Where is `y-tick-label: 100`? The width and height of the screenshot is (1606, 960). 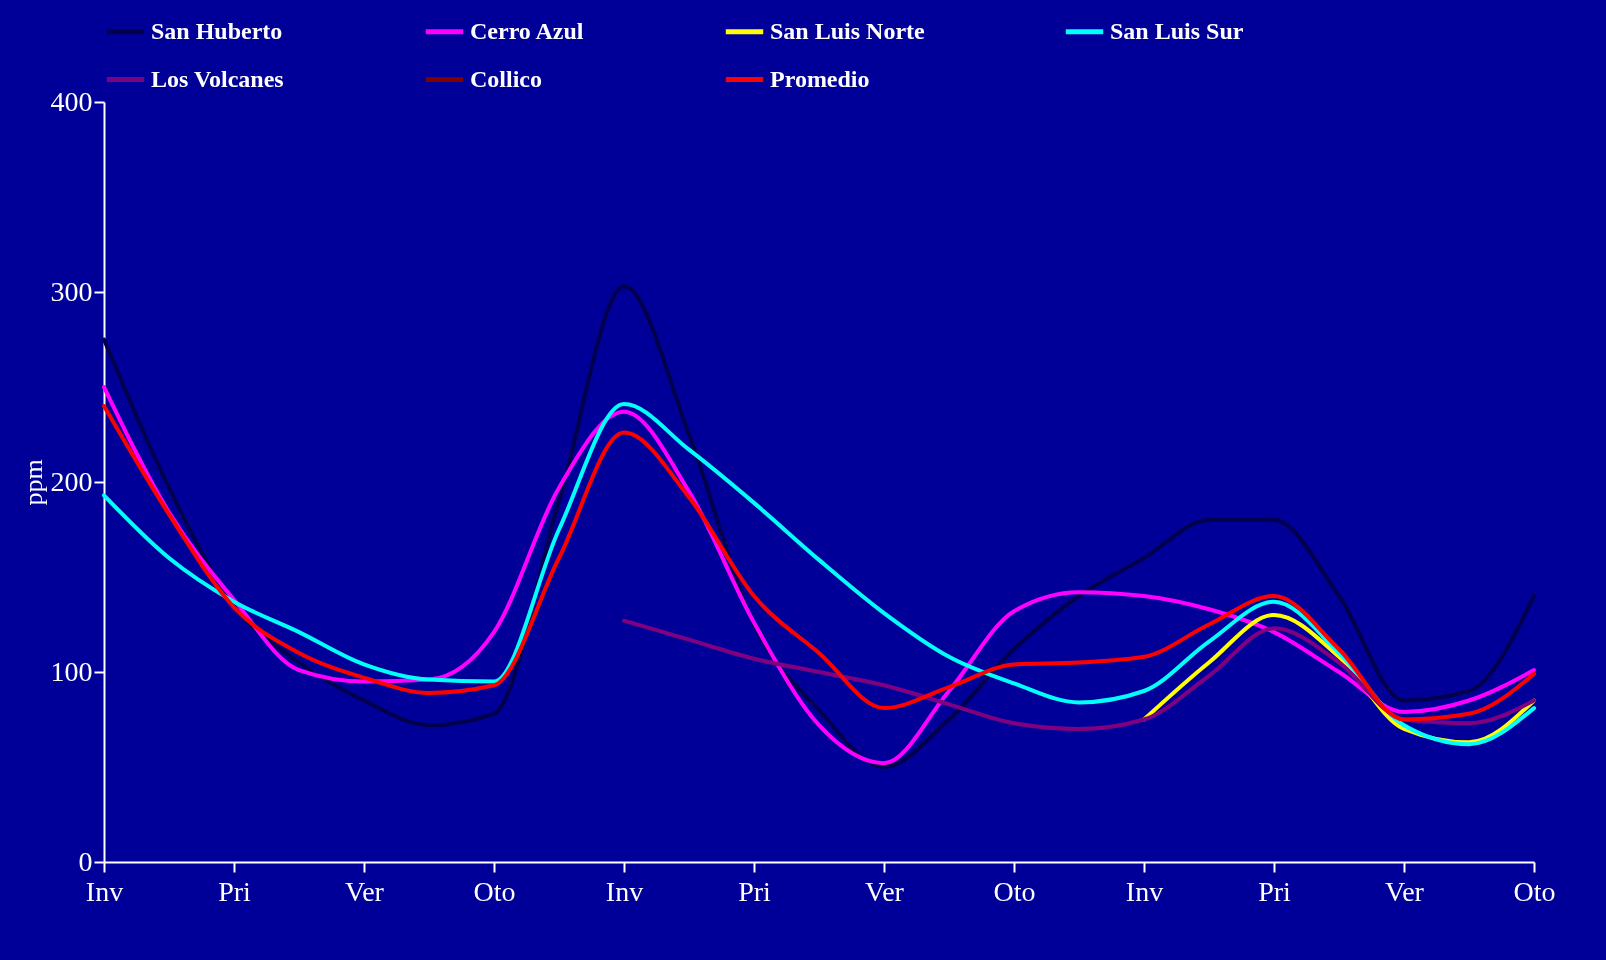
y-tick-label: 100 is located at coordinates (71, 671).